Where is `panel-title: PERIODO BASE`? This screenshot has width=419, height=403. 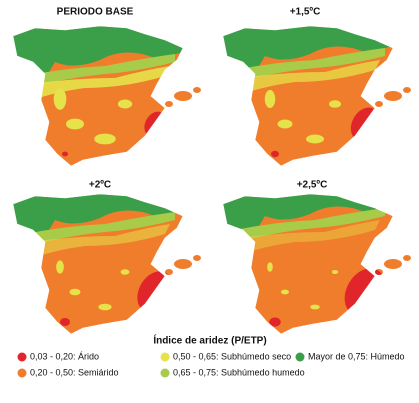
panel-title: PERIODO BASE is located at coordinates (95, 12).